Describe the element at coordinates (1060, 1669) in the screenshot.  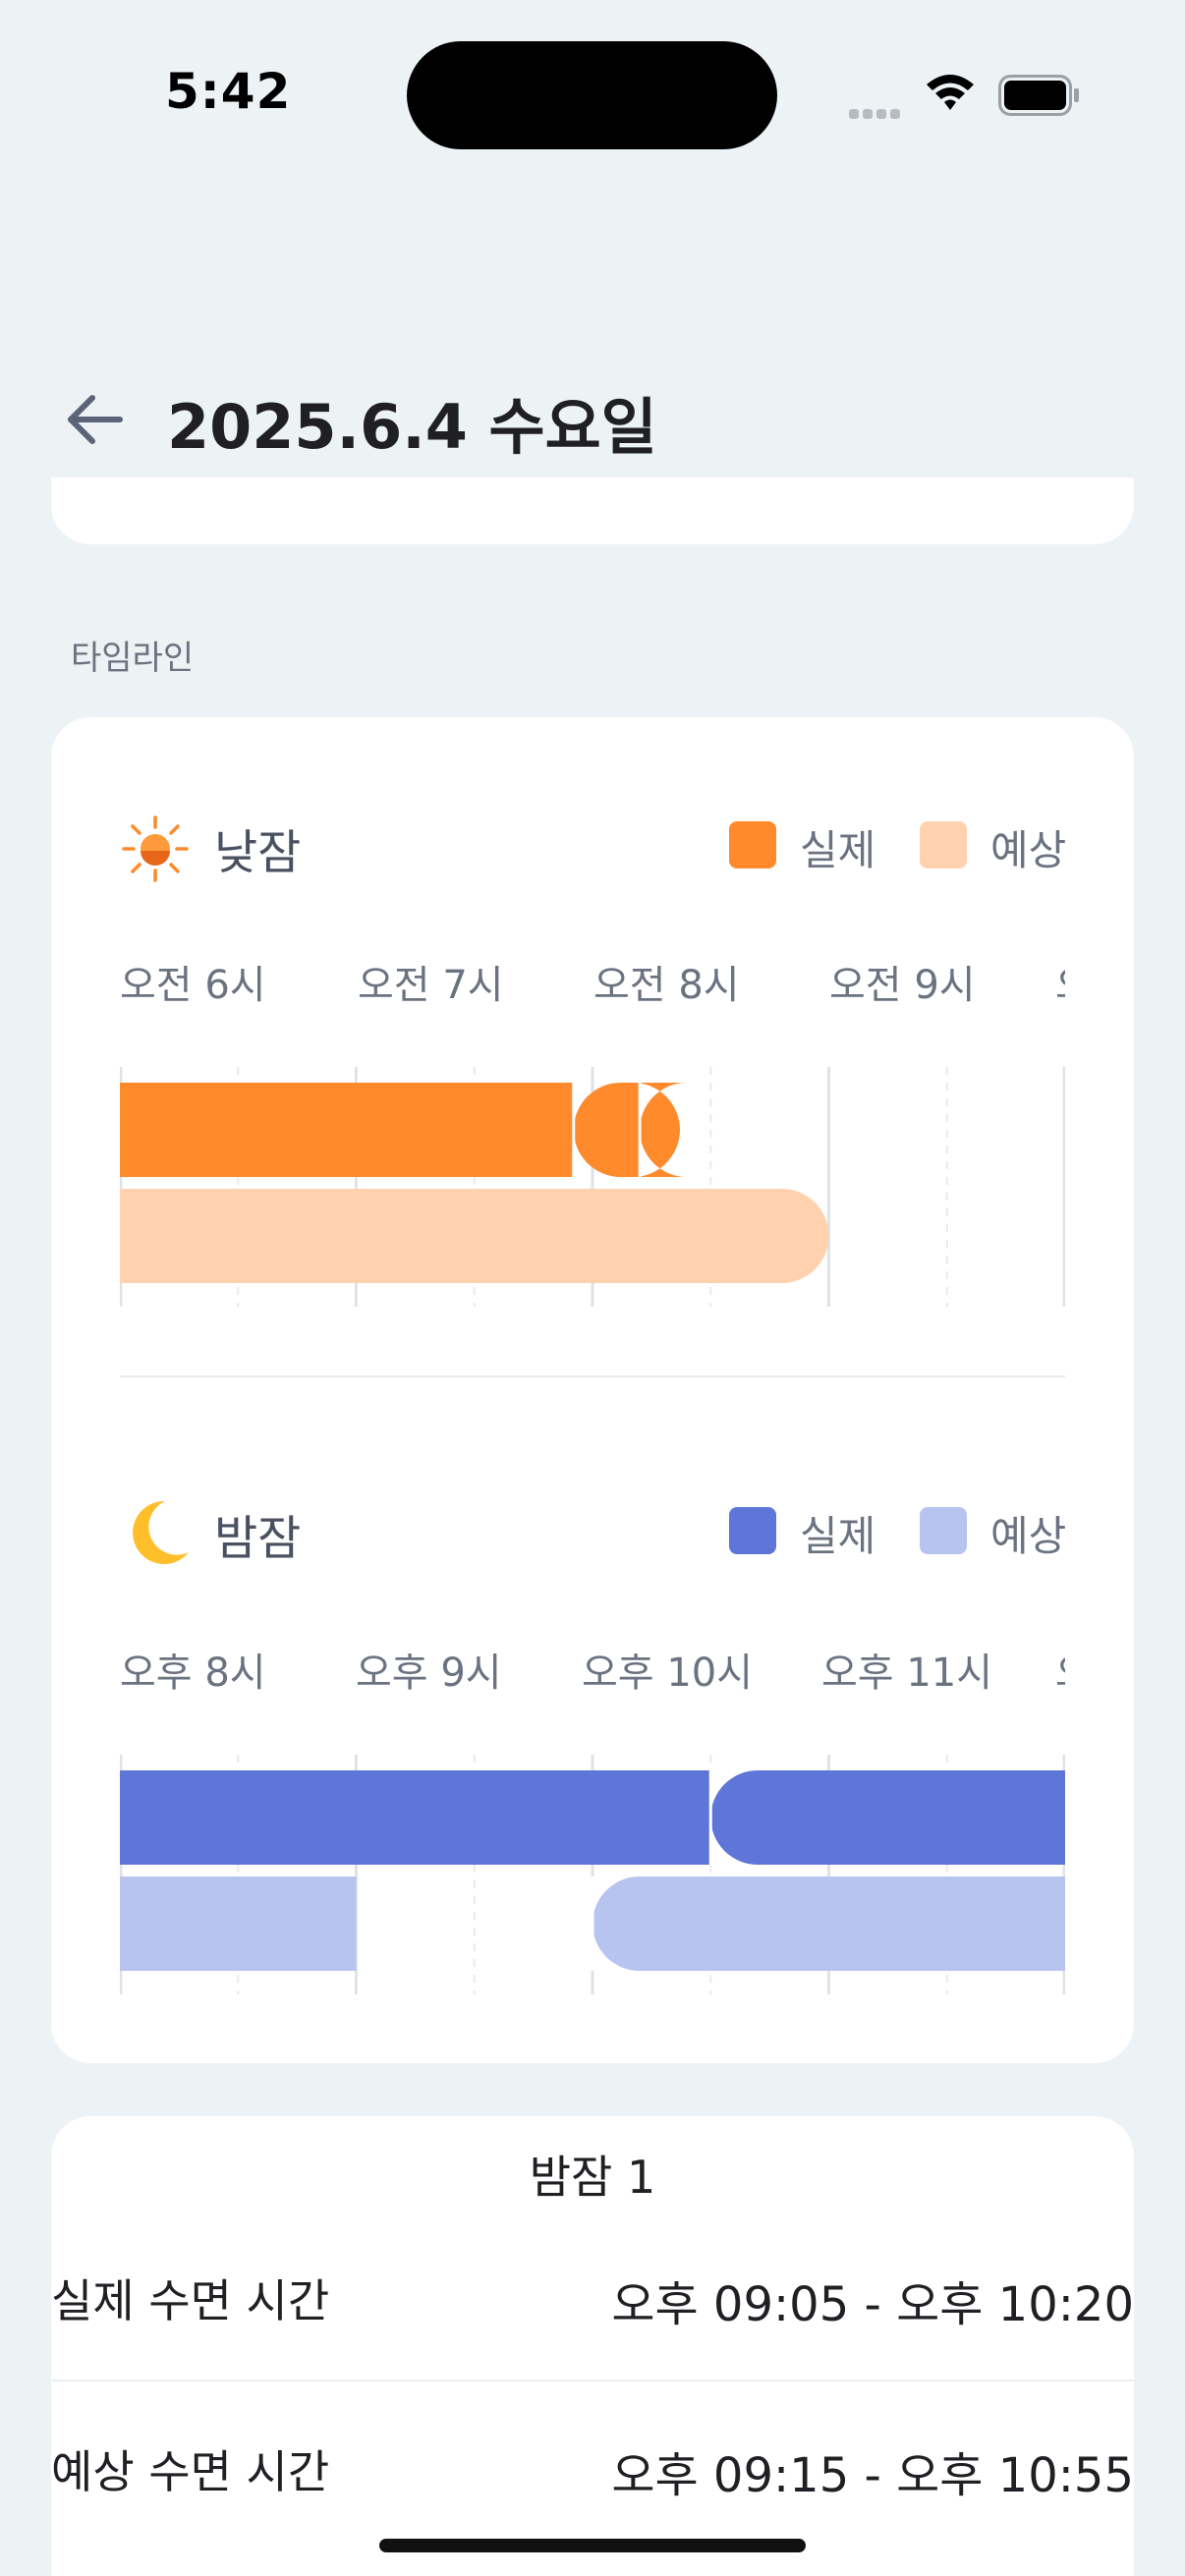
I see `night-tick-label: 오` at that location.